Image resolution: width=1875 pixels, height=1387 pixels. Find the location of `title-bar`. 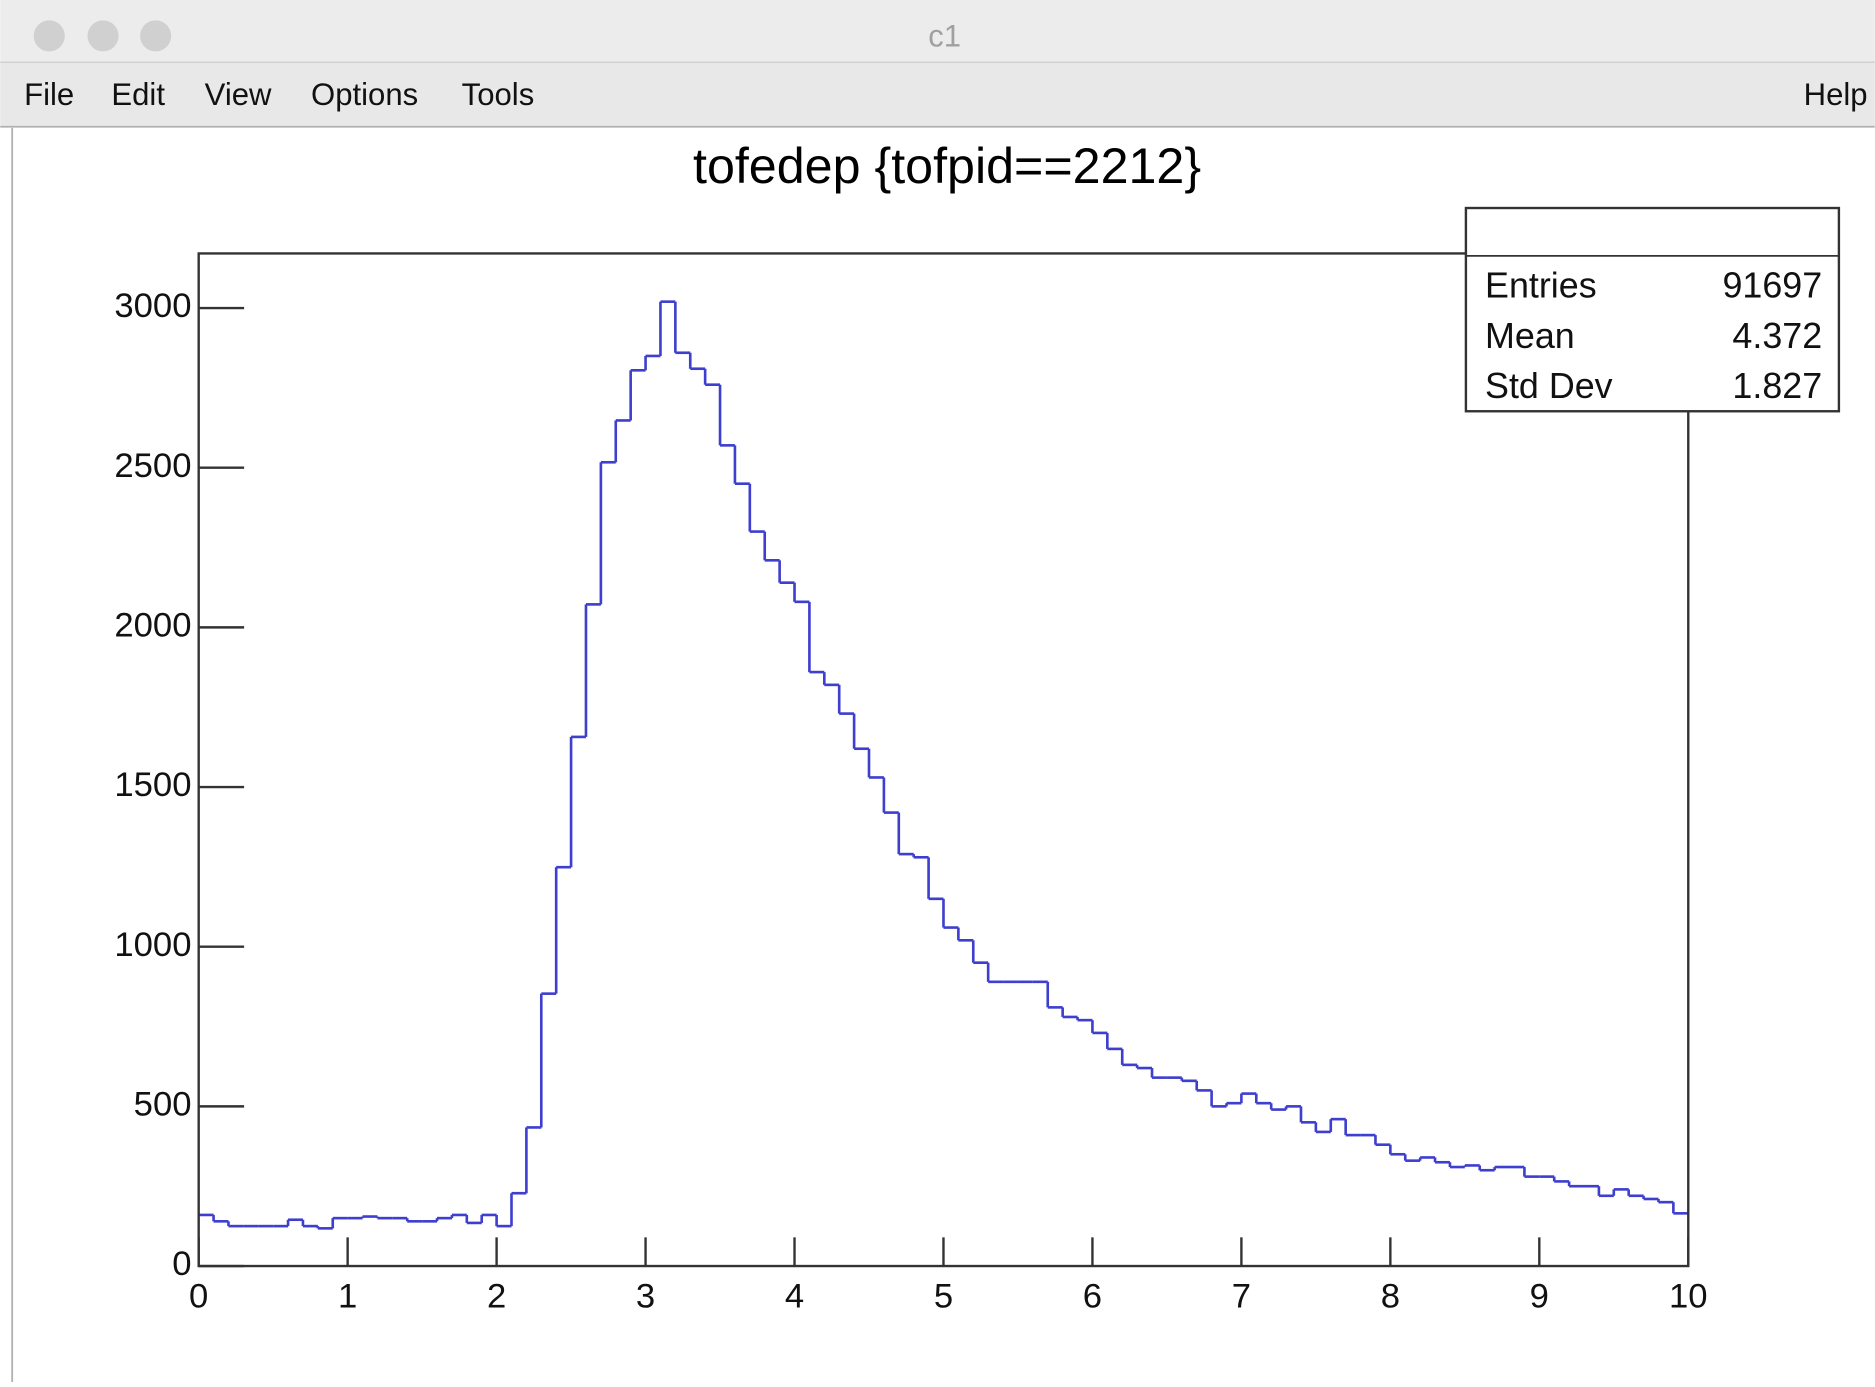

title-bar is located at coordinates (937, 31).